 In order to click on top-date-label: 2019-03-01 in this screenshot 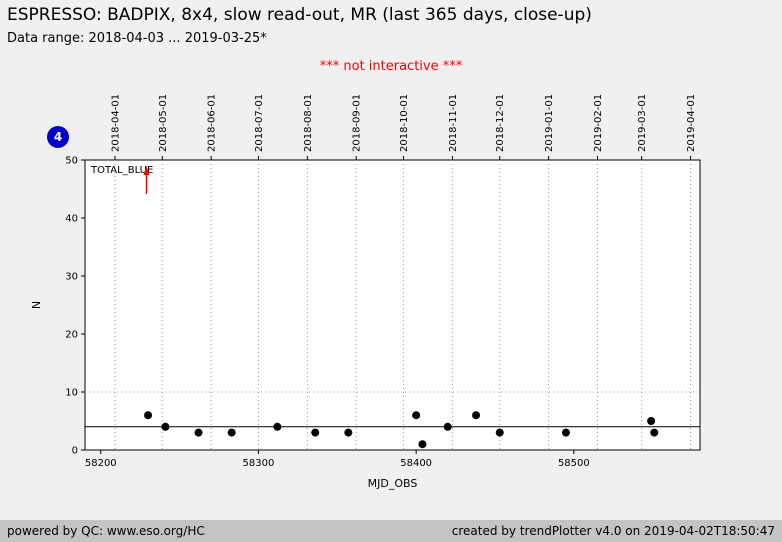, I will do `click(642, 123)`.